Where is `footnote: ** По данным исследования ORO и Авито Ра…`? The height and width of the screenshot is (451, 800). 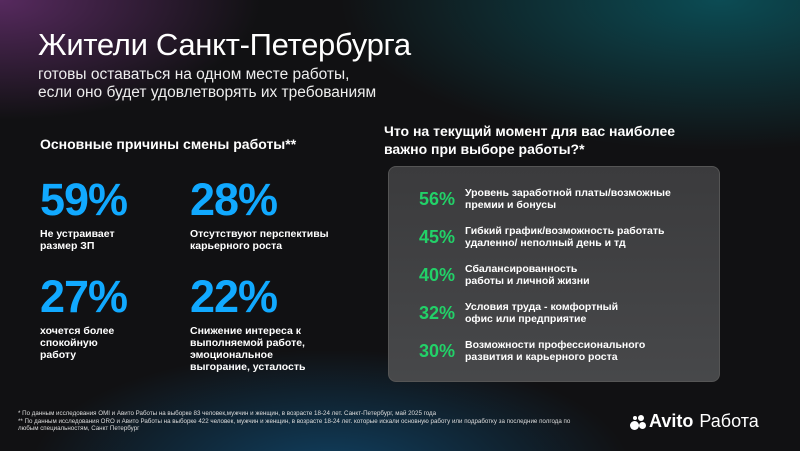
footnote: ** По данным исследования ORO и Авито Ра… is located at coordinates (294, 425).